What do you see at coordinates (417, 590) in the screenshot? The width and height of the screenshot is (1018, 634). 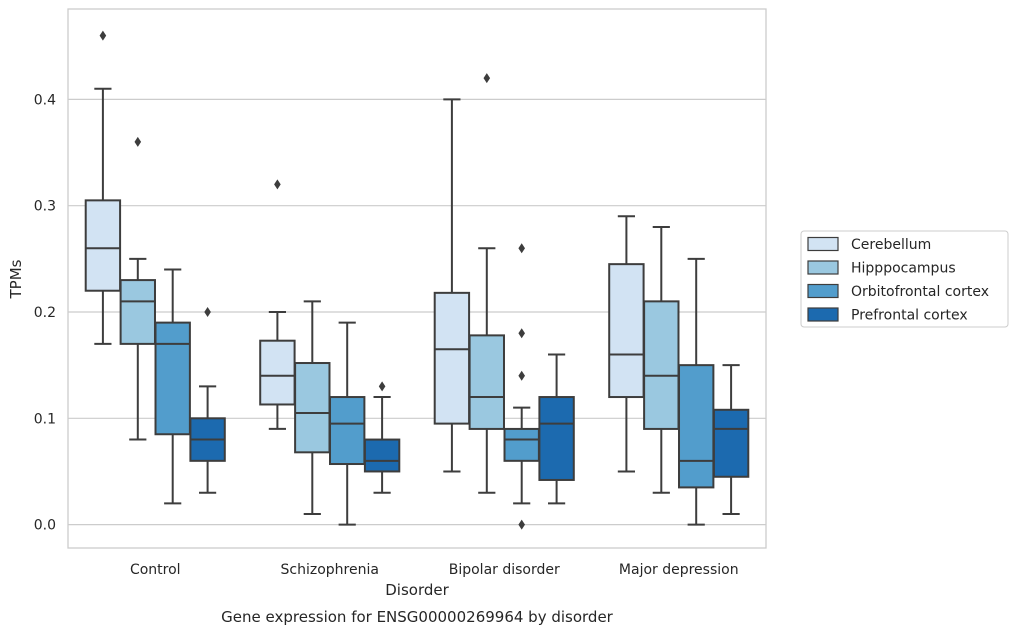 I see `x-axis-title: Disorder` at bounding box center [417, 590].